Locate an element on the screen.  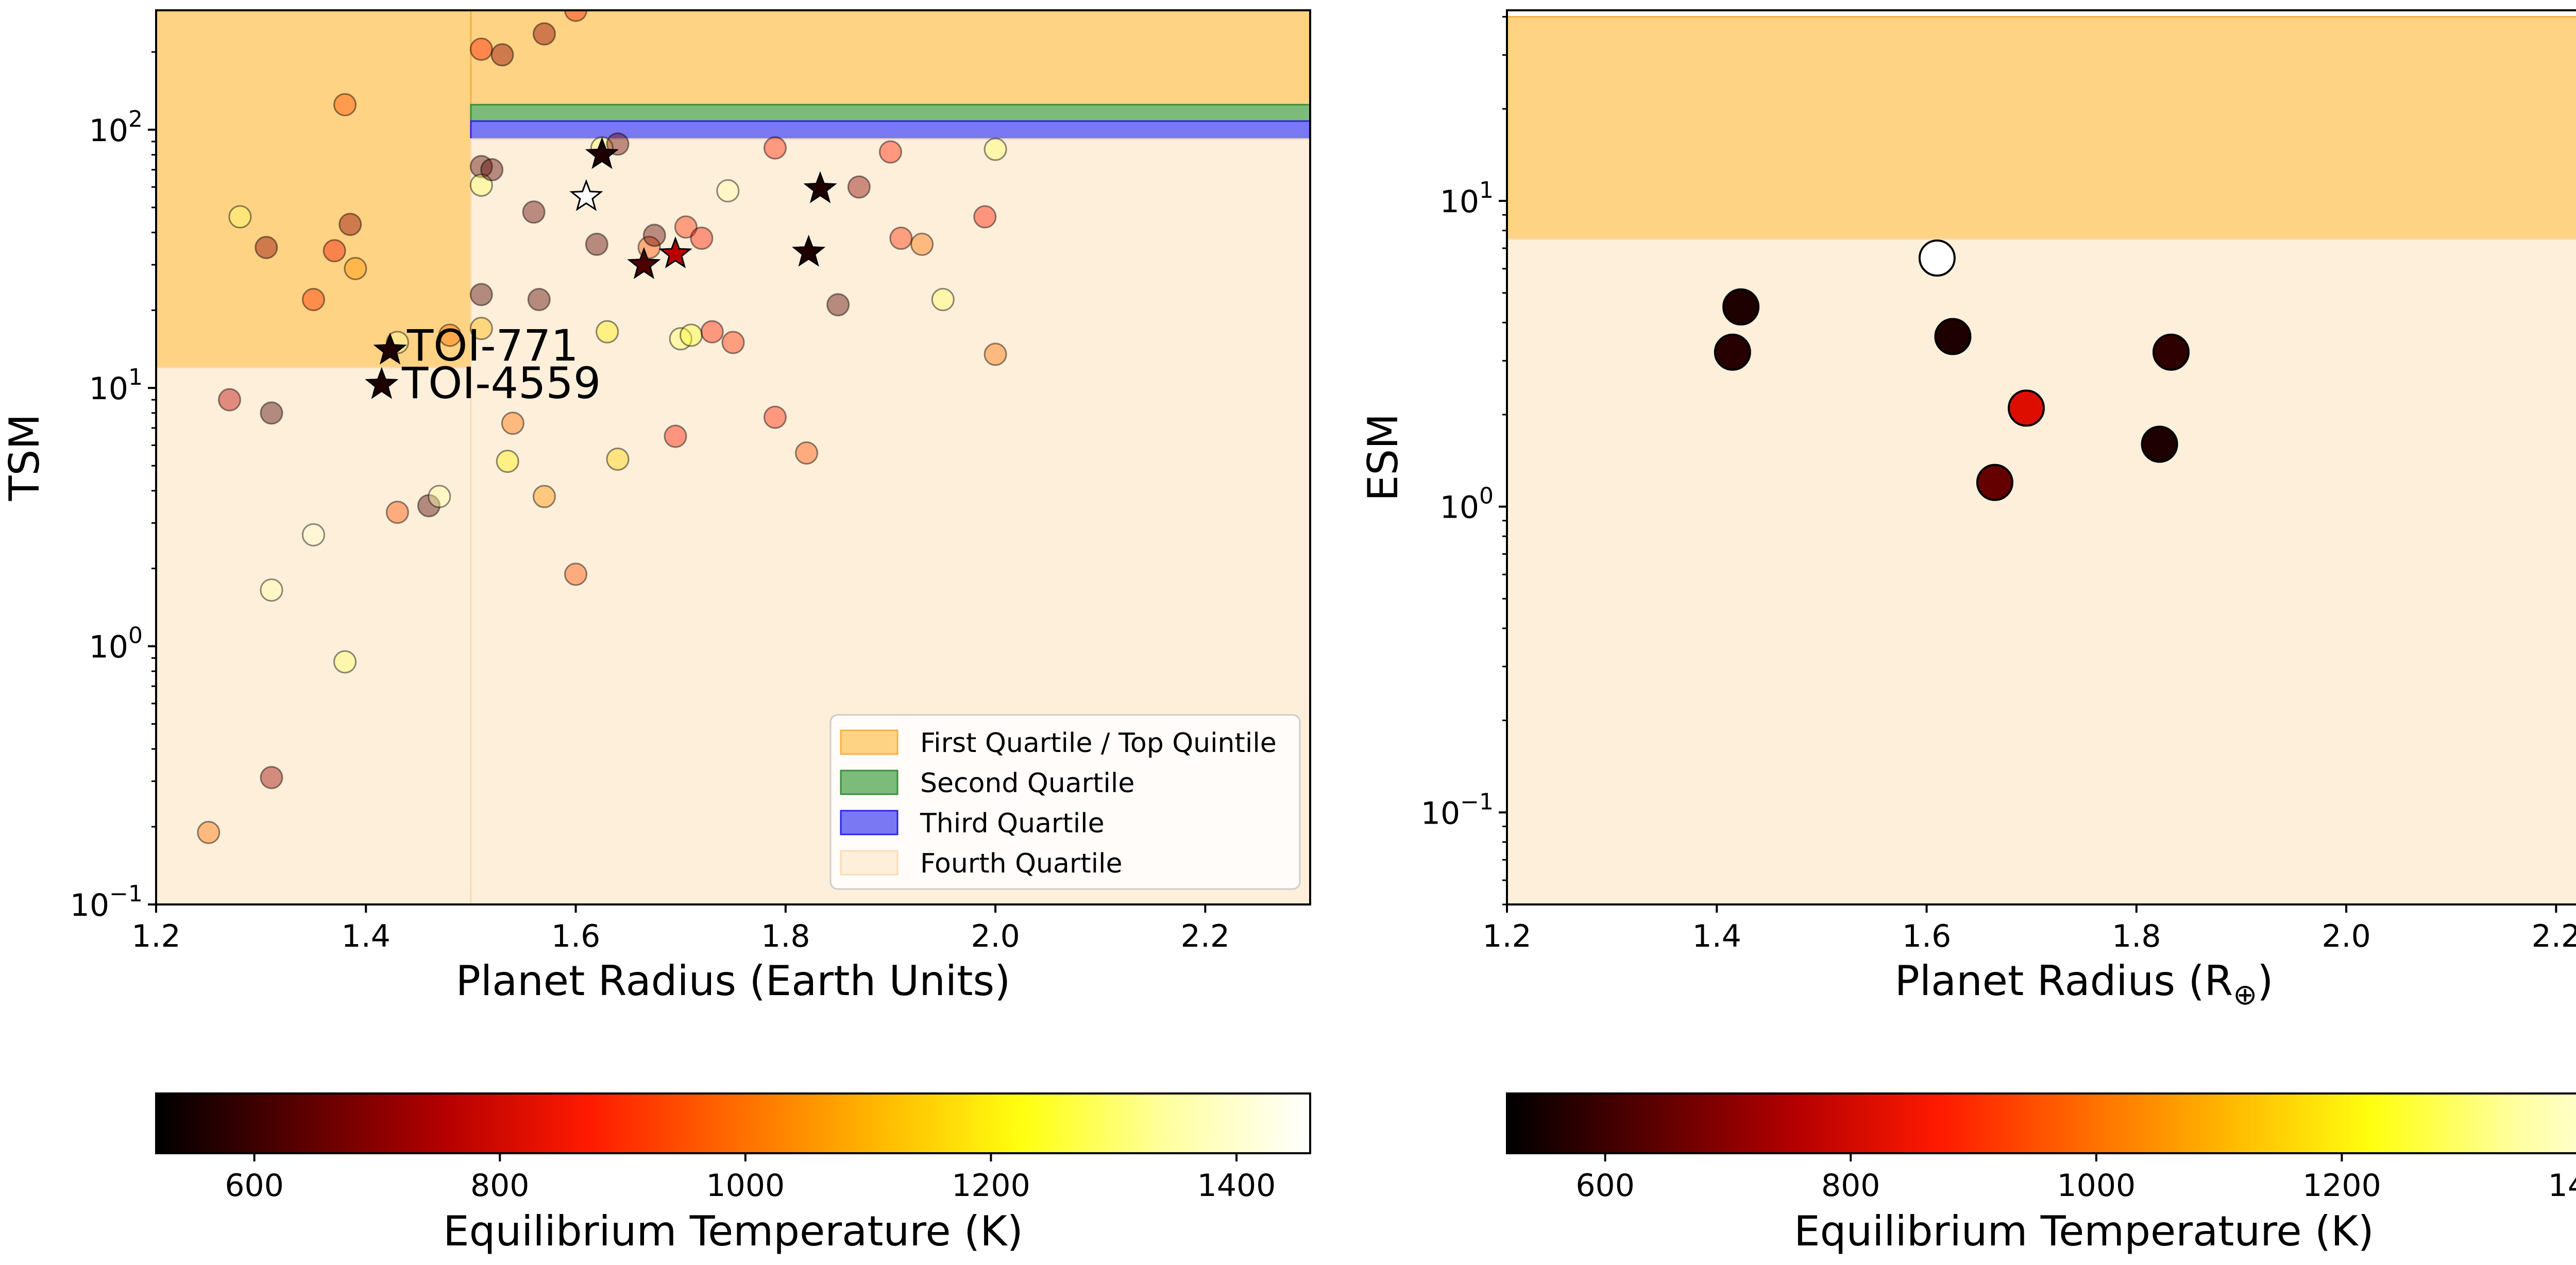
colorbar-tick-label: 600 is located at coordinates (254, 1186).